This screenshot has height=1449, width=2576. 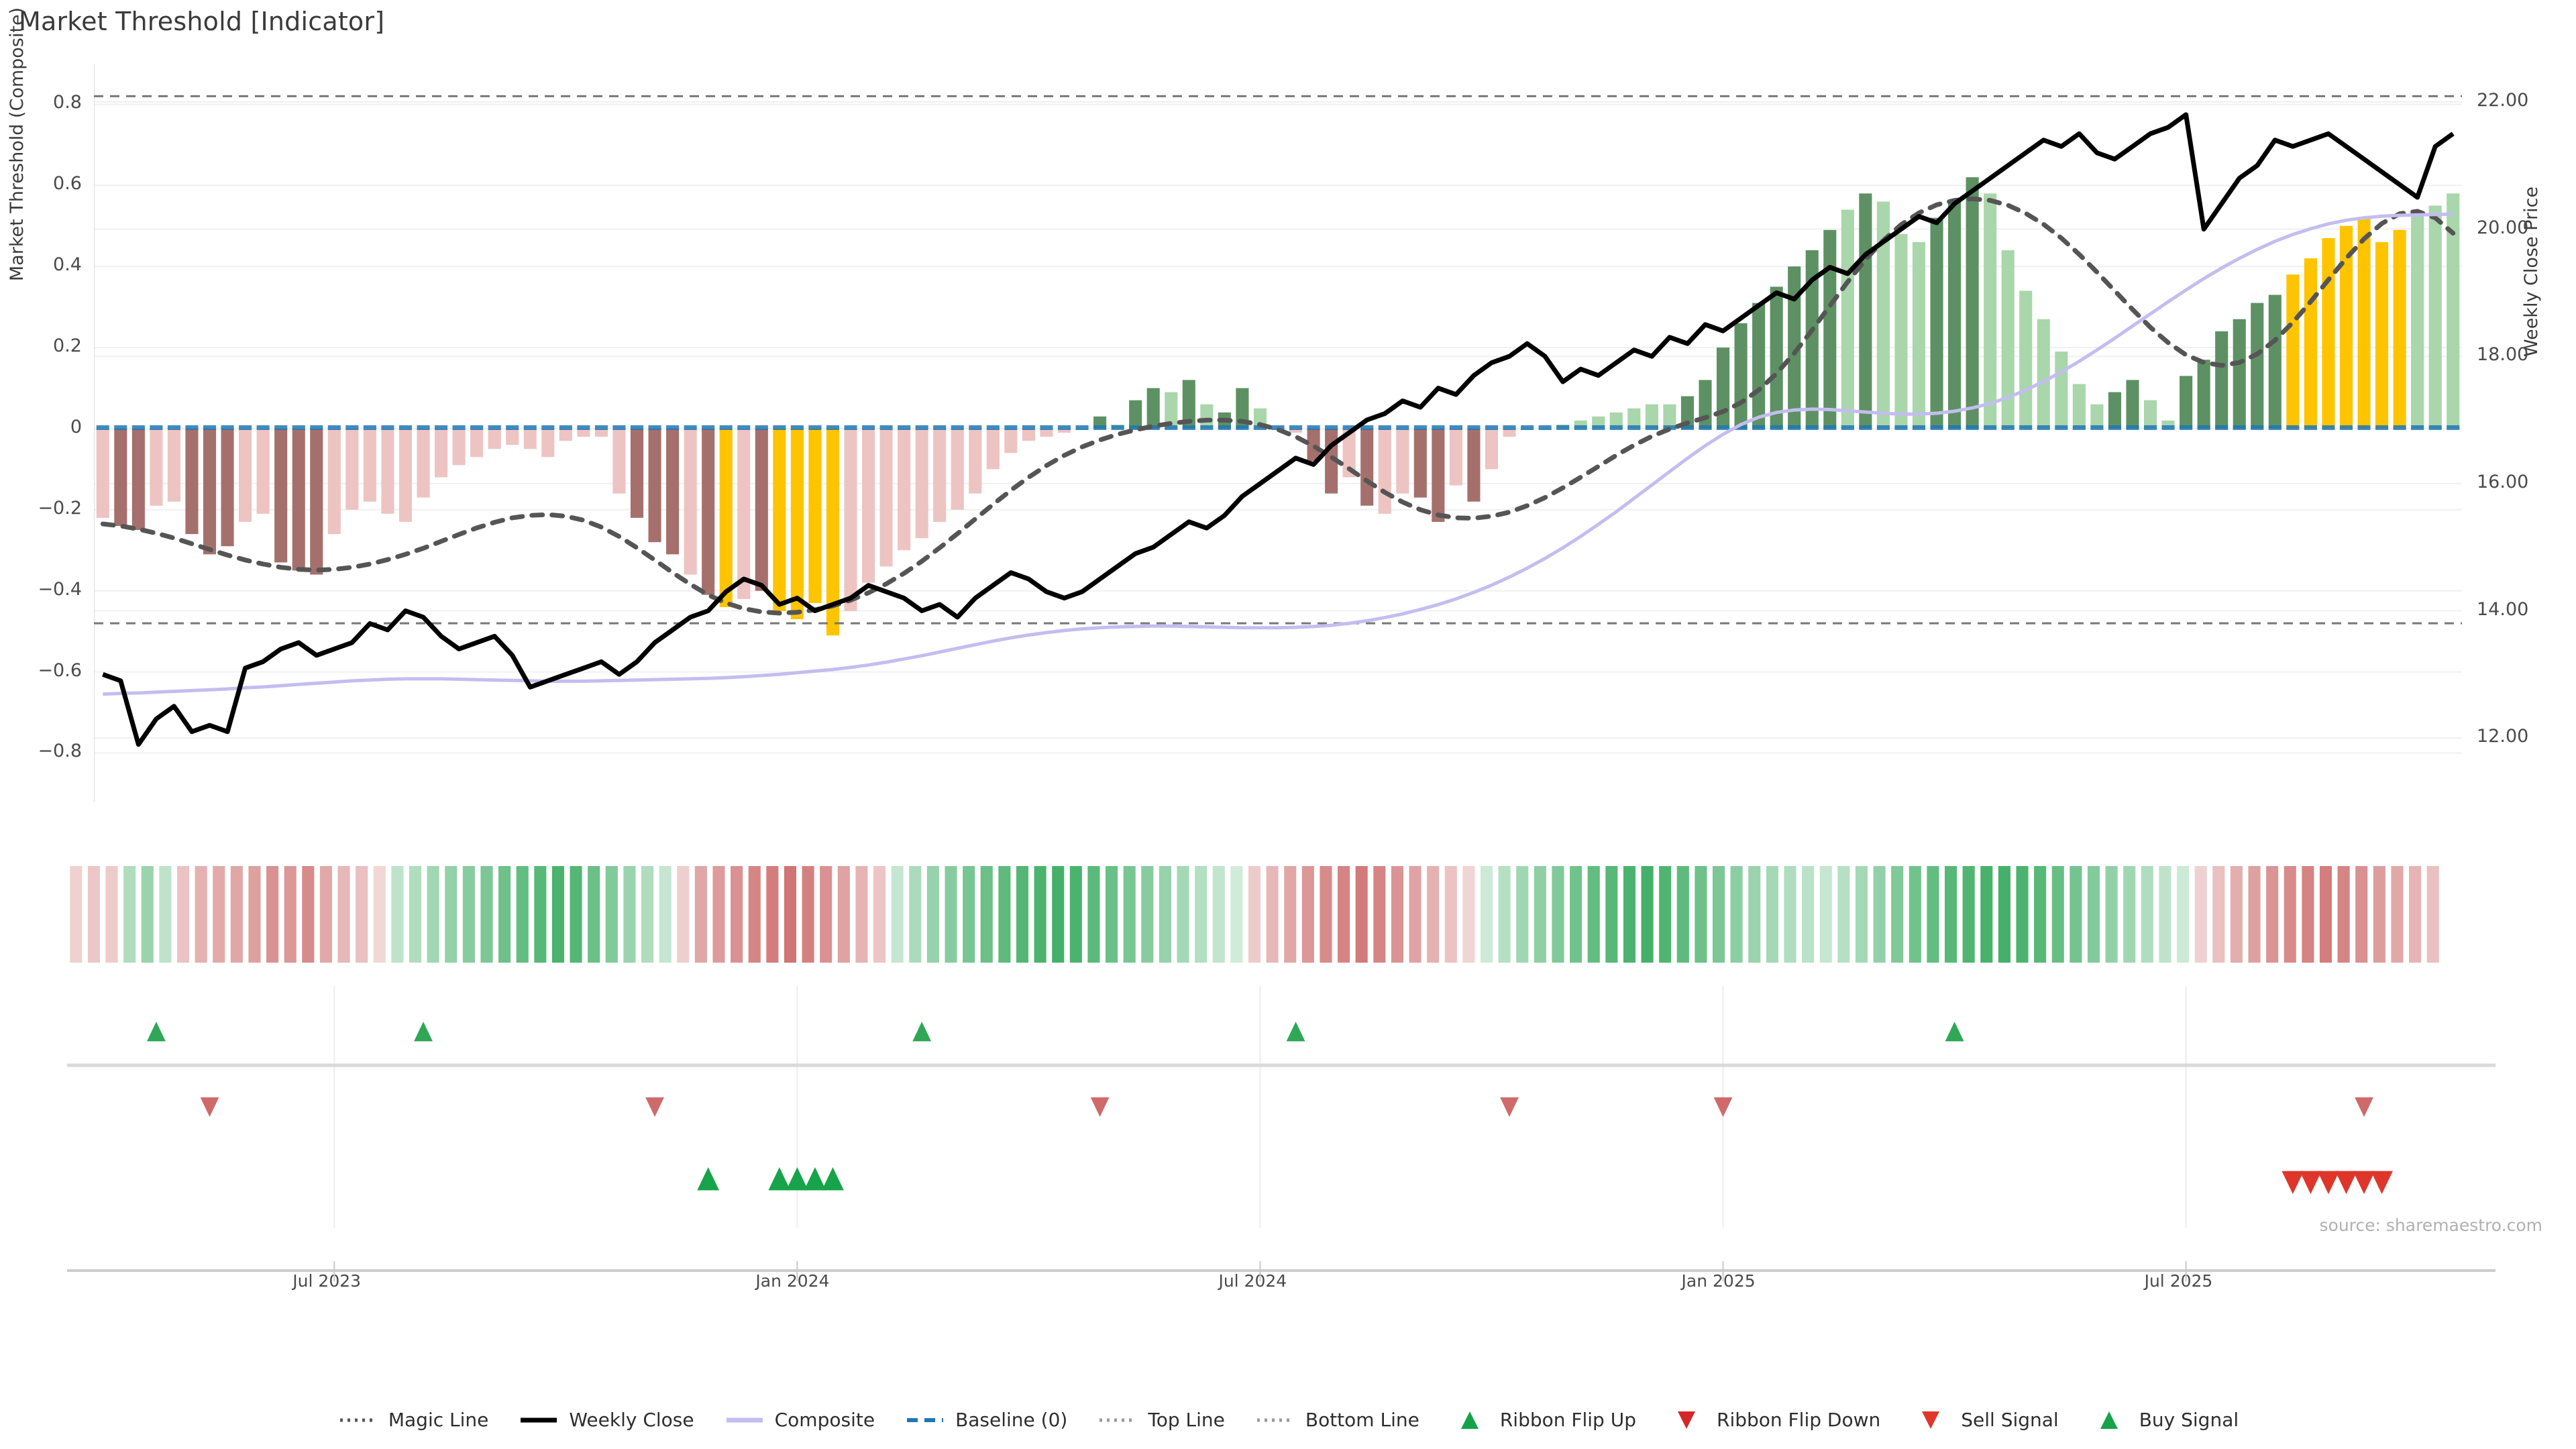 I want to click on y-tick-left: 0.4, so click(x=67, y=265).